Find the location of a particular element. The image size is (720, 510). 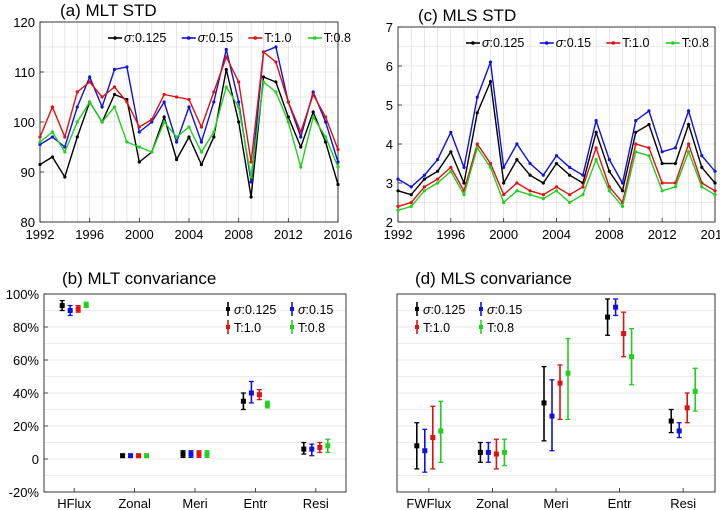

y-tick-label: -20% is located at coordinates (24, 492).